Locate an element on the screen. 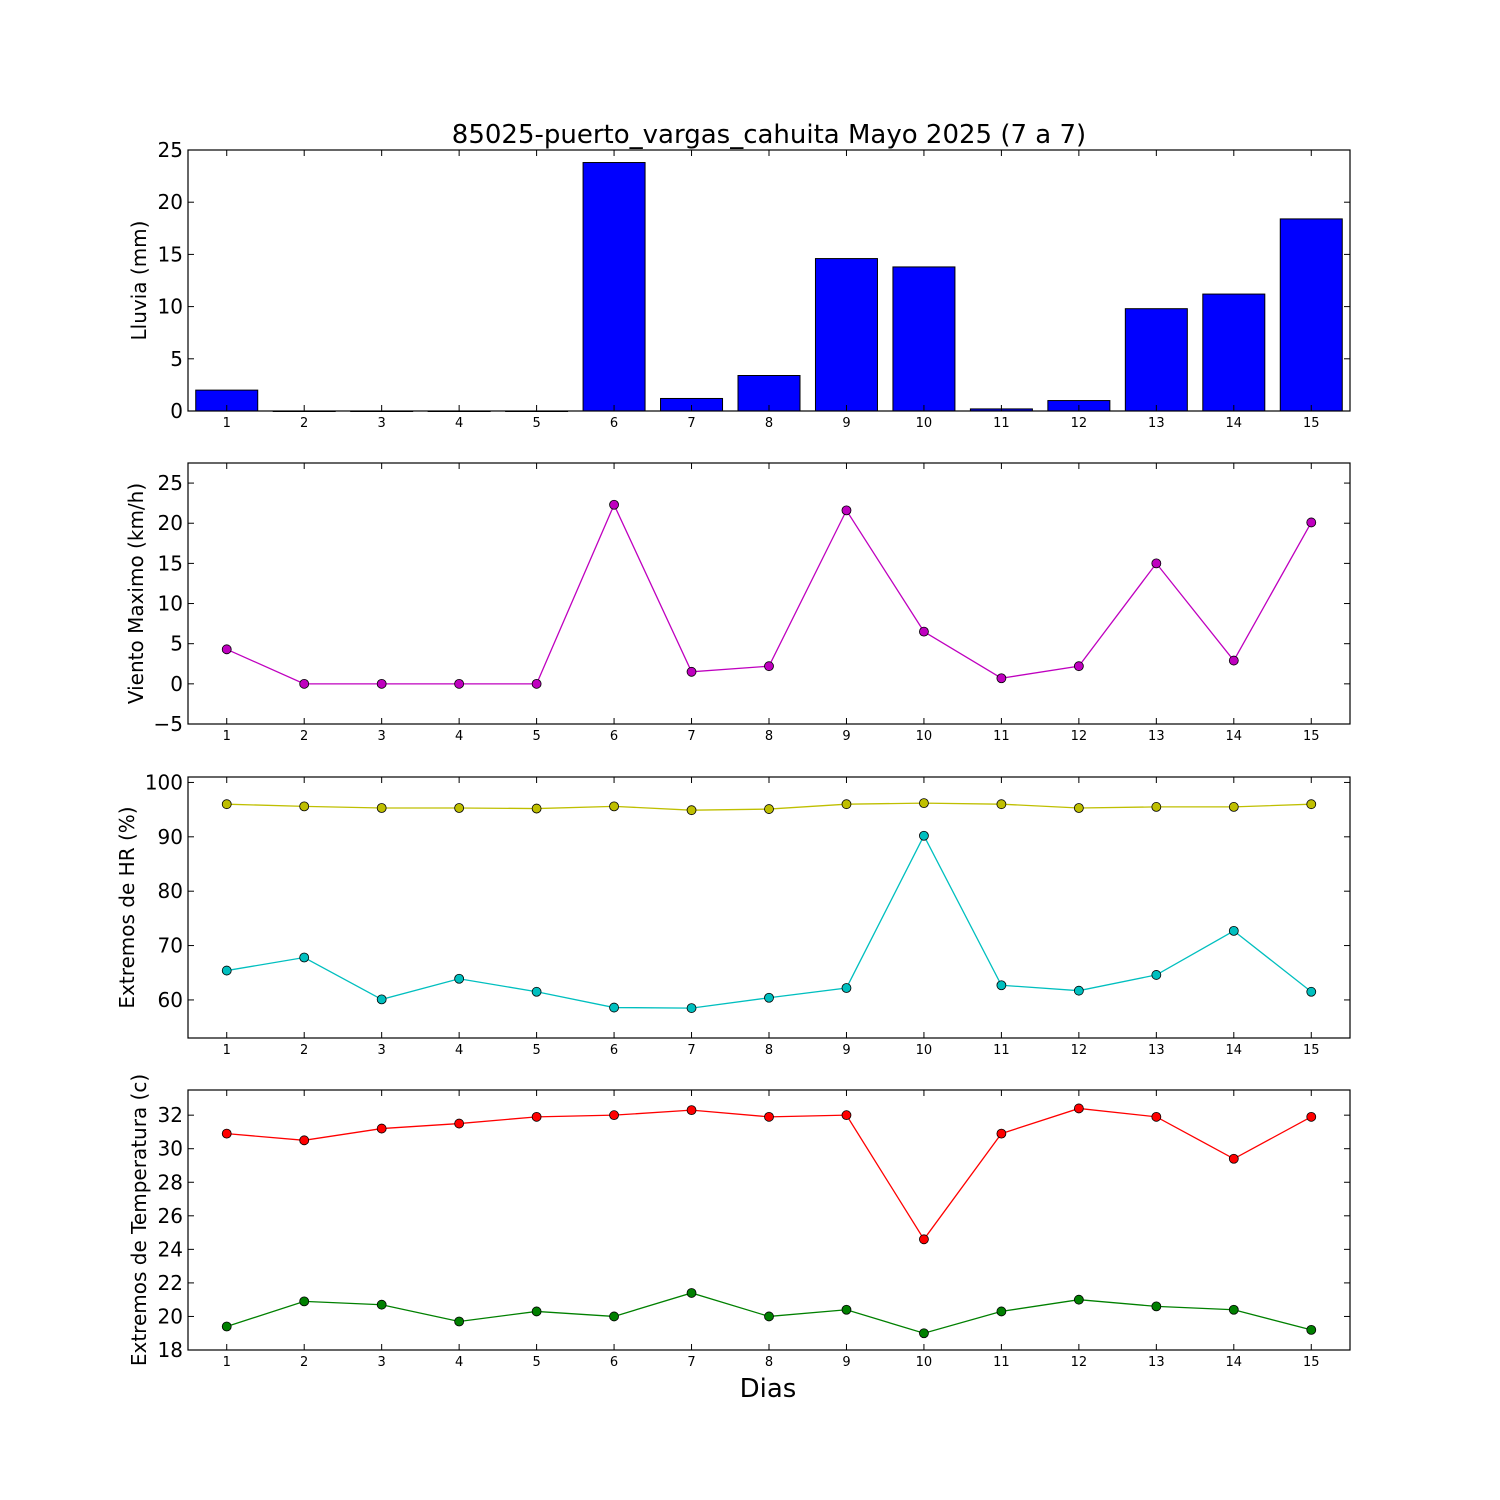  y-tick-label: 28 is located at coordinates (170, 1182).